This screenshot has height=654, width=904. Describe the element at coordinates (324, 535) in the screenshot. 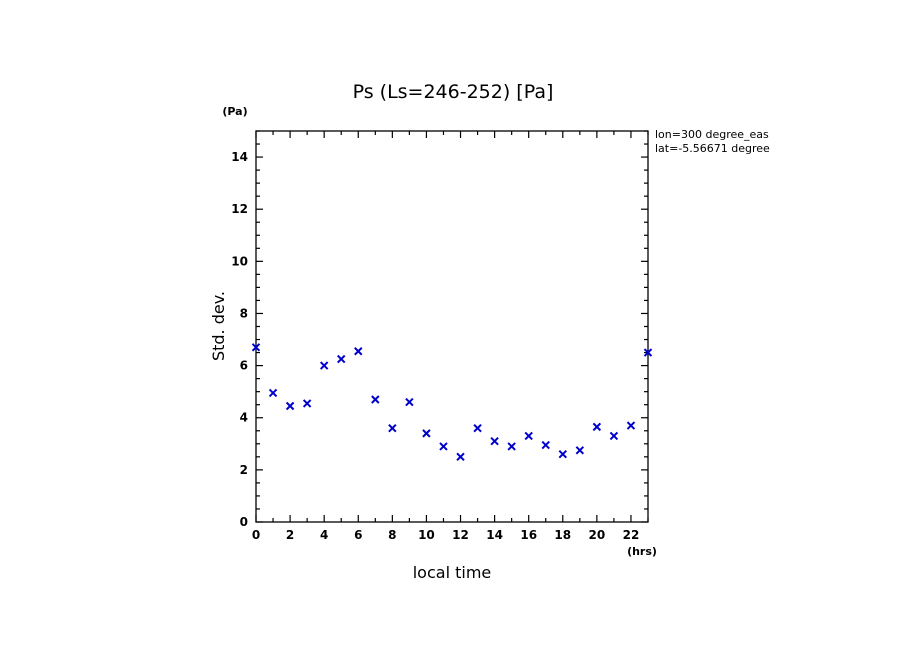

I see `x-tick-label: 4` at that location.